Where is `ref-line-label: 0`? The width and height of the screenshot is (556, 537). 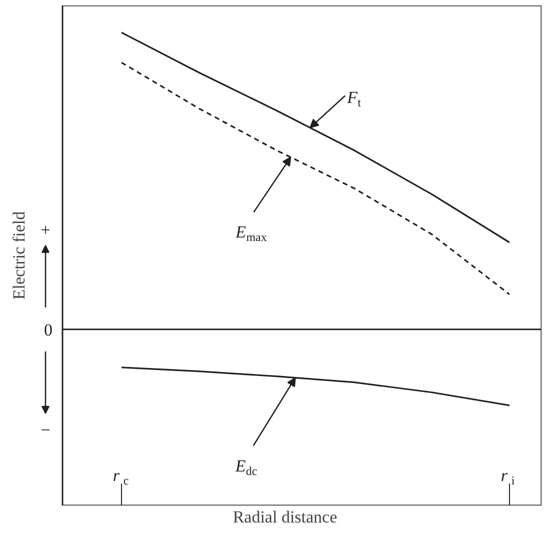
ref-line-label: 0 is located at coordinates (48, 330).